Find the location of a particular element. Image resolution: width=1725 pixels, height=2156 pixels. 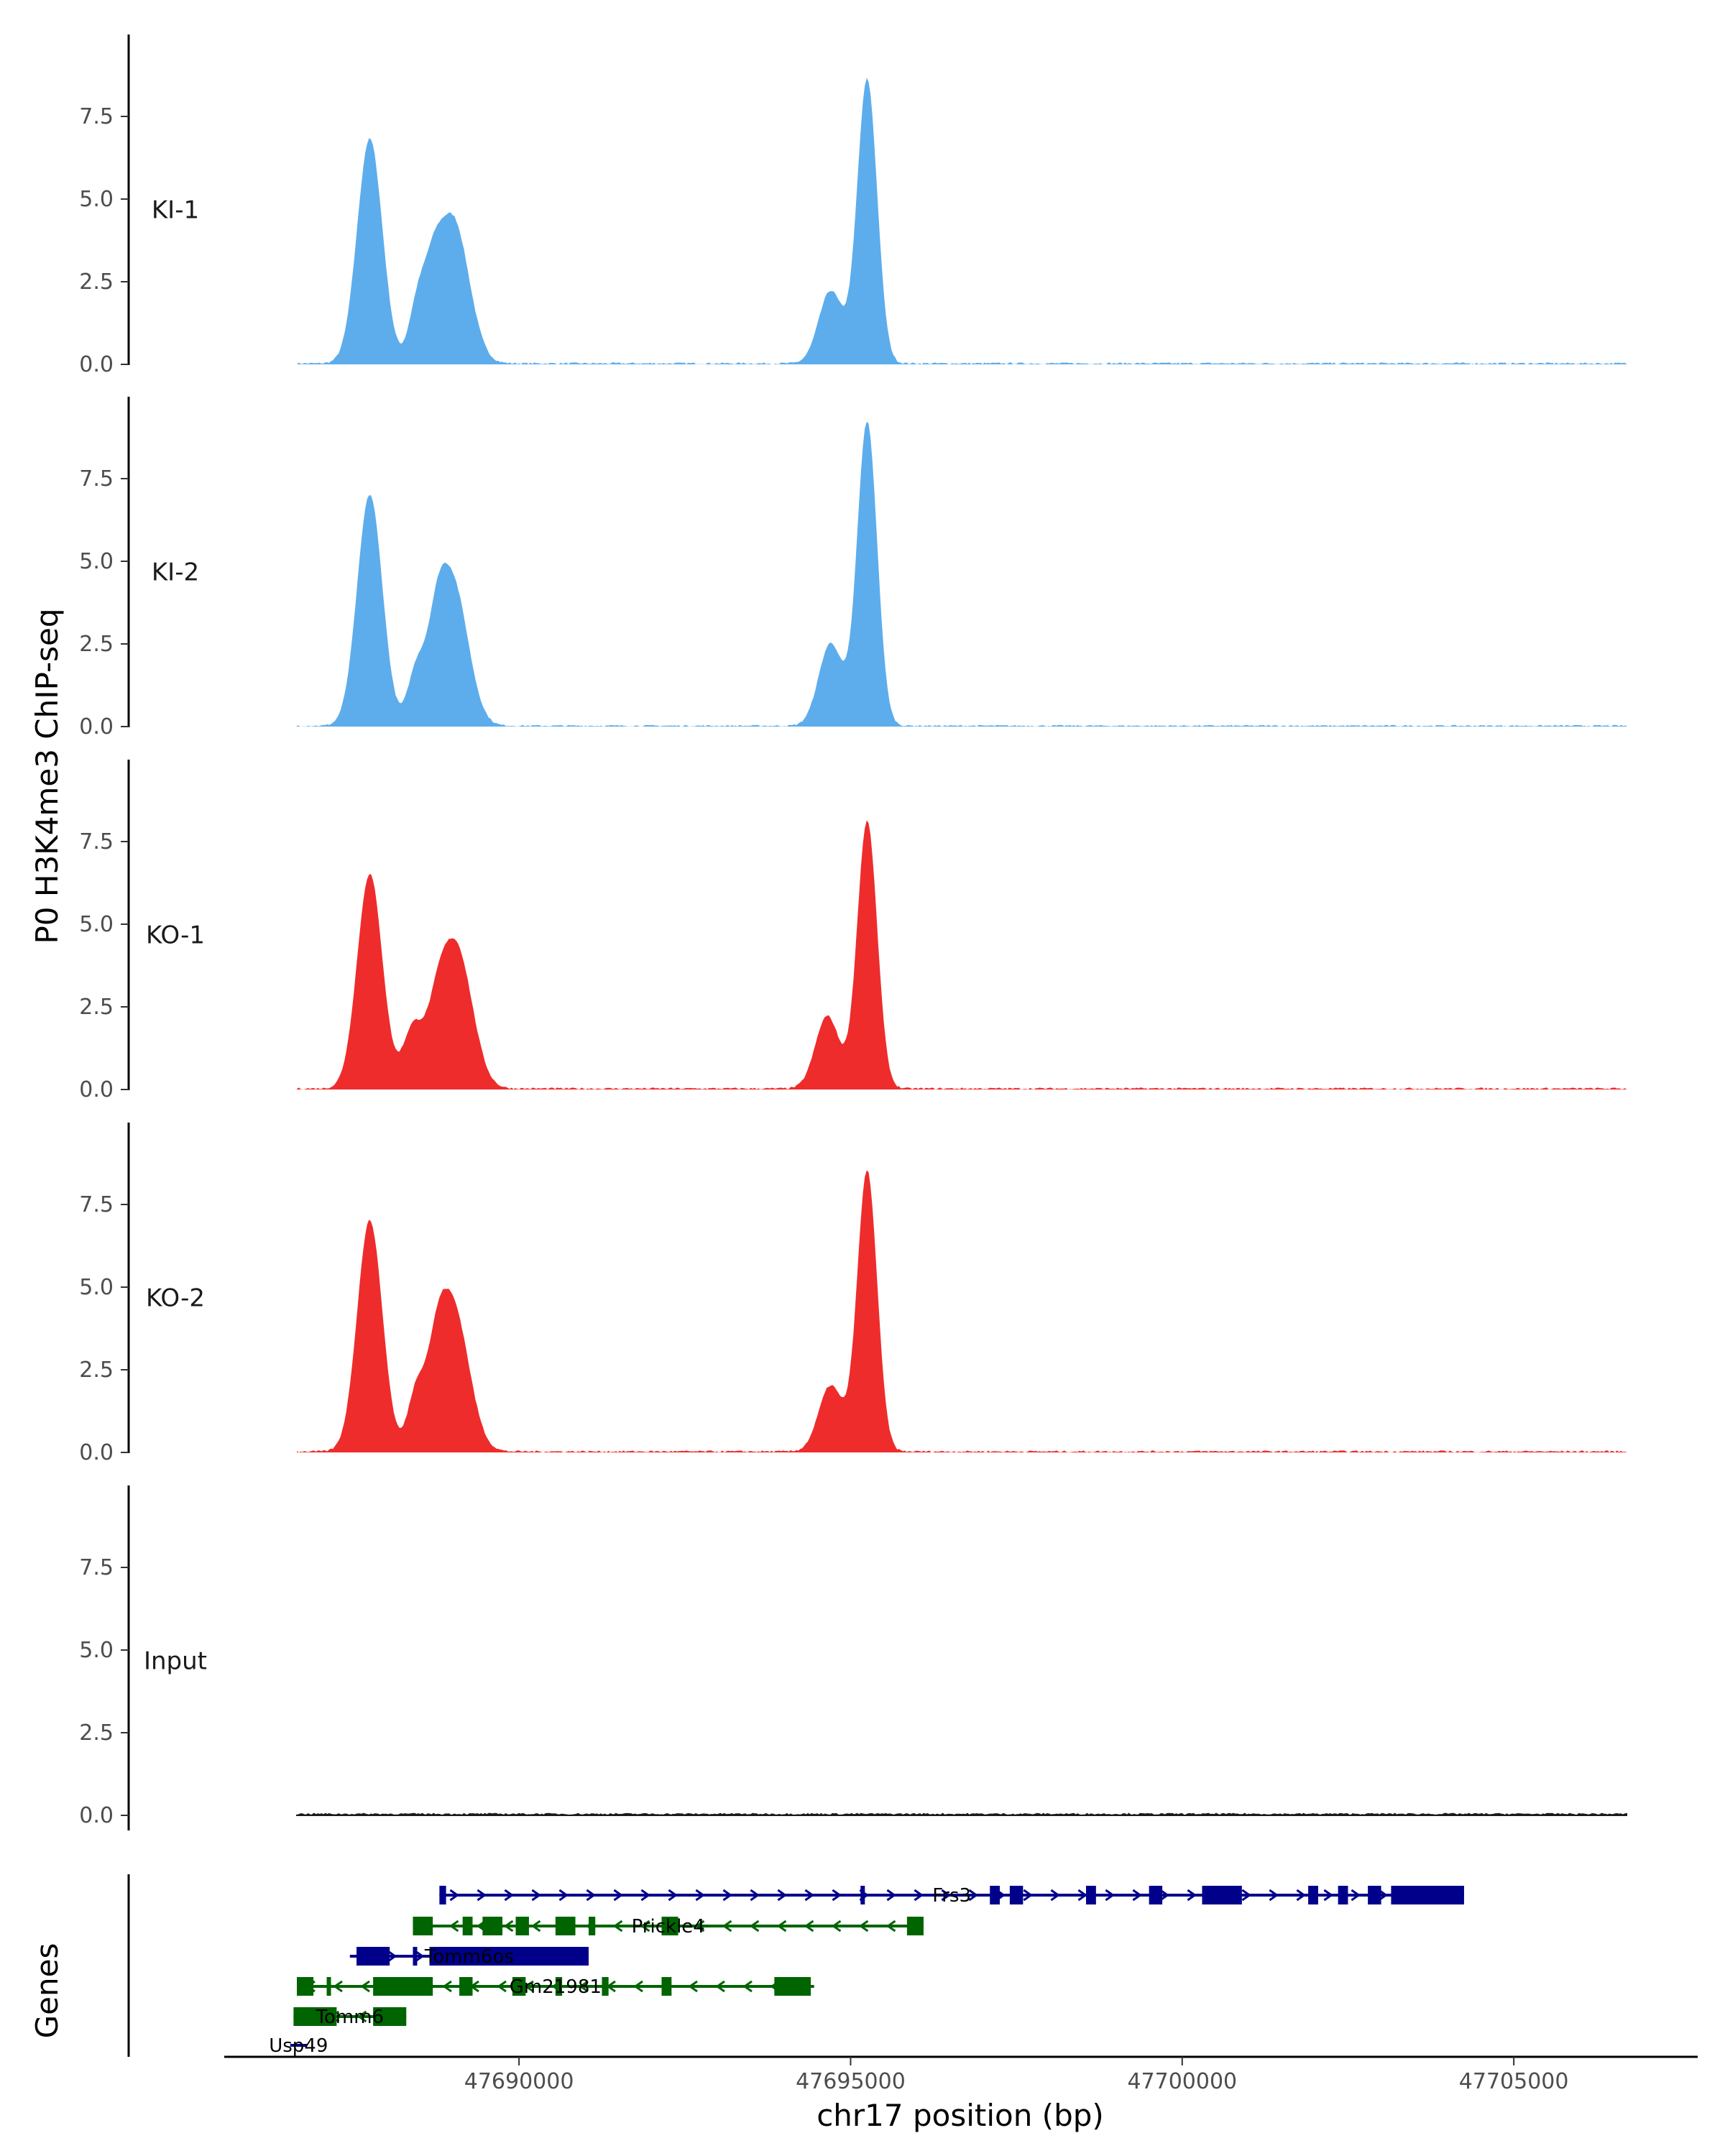

track-ki-2: 0.0 2.5 5.0 7.5 KI-2 is located at coordinates (853, 568).